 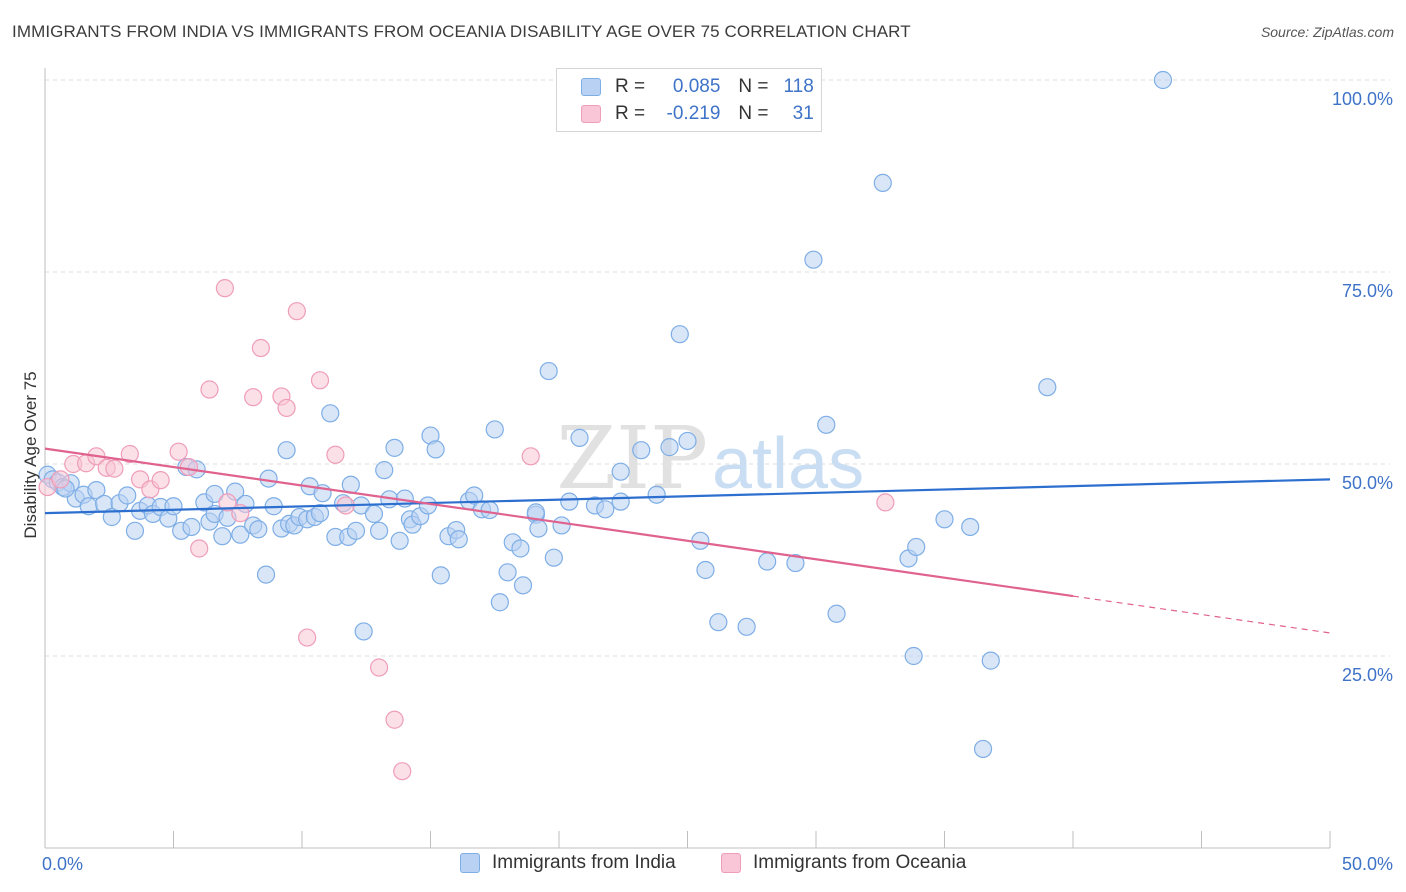 I want to click on x-tick-label: 0.0%, so click(x=62, y=864).